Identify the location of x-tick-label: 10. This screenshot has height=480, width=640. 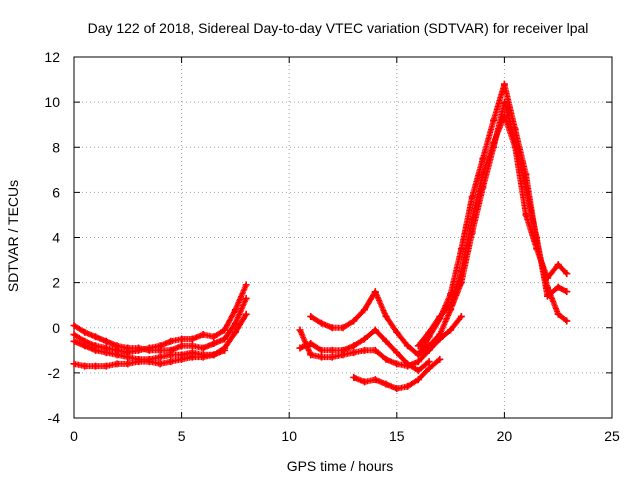
(289, 436).